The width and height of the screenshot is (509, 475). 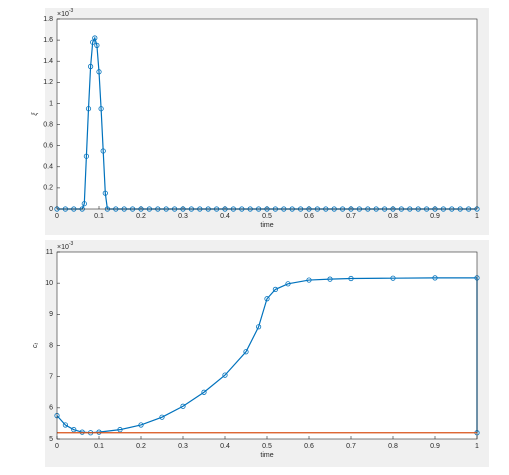 I want to click on y-label-main: c, so click(x=35, y=346).